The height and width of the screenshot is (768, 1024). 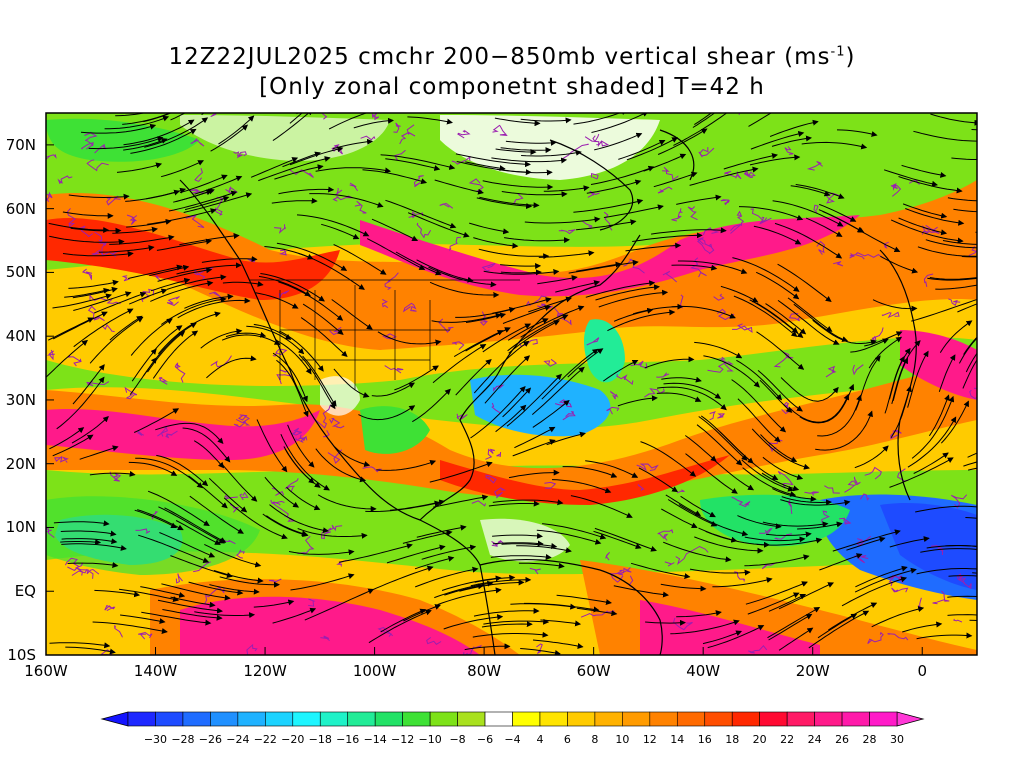 What do you see at coordinates (25, 591) in the screenshot?
I see `lat-label: EQ` at bounding box center [25, 591].